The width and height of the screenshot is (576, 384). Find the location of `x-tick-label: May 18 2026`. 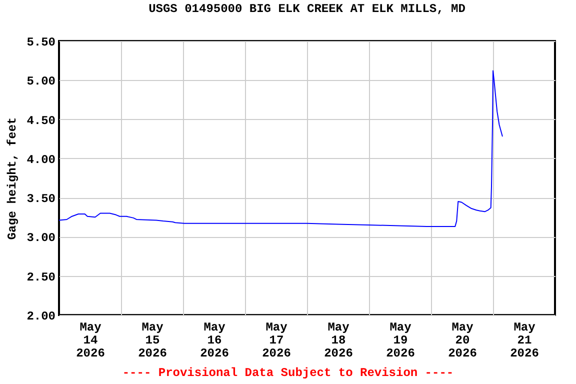

x-tick-label: May 18 2026 is located at coordinates (338, 340).